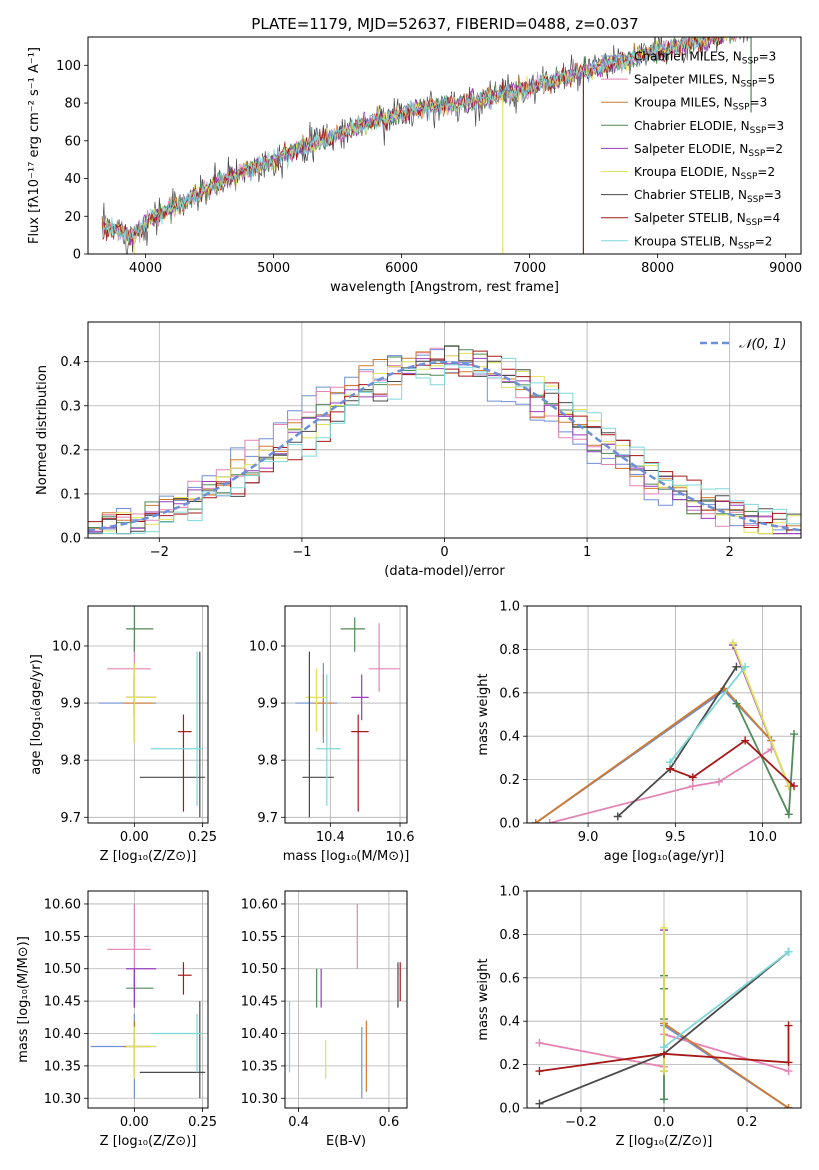 The width and height of the screenshot is (819, 1170). I want to click on legend-label: Kroupa MILES, NSSP=3, so click(700, 104).